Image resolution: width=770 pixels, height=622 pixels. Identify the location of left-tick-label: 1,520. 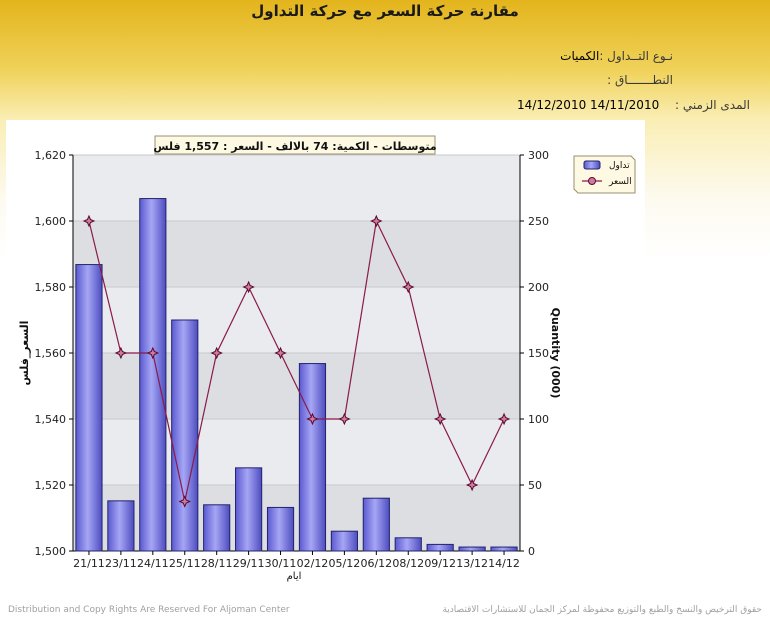
(51, 485).